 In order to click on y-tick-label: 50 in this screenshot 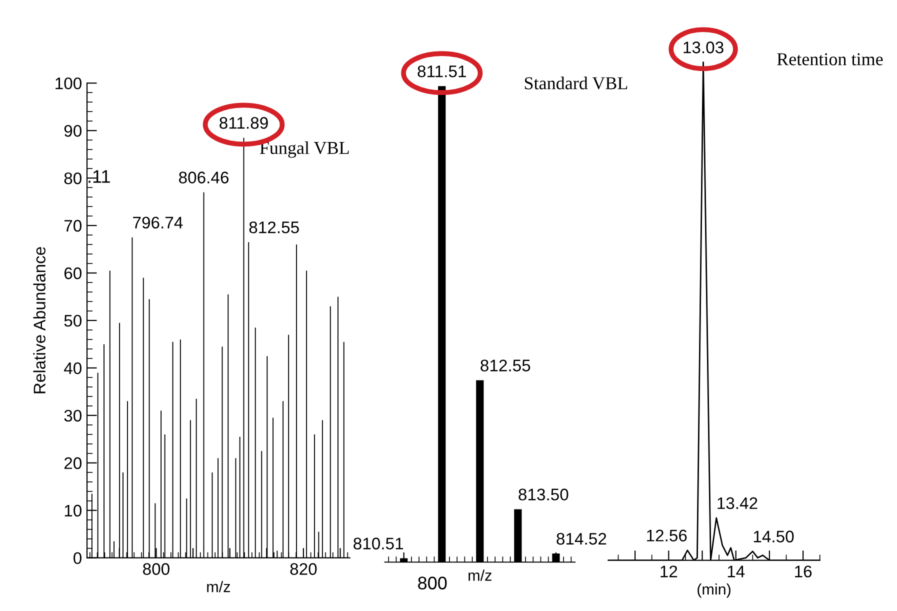, I will do `click(73, 320)`.